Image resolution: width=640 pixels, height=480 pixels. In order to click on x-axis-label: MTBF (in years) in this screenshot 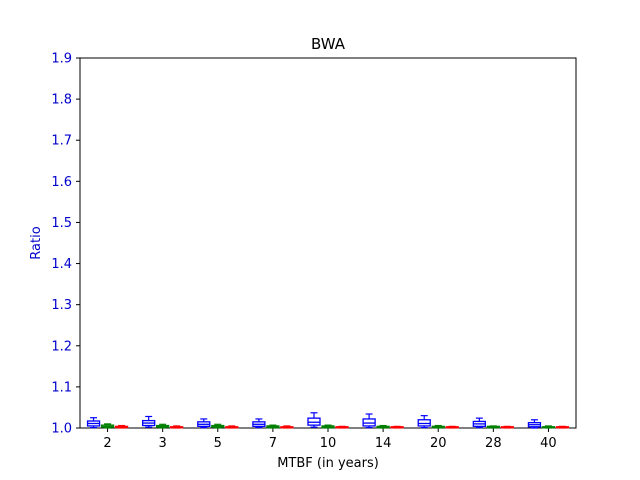, I will do `click(328, 463)`.